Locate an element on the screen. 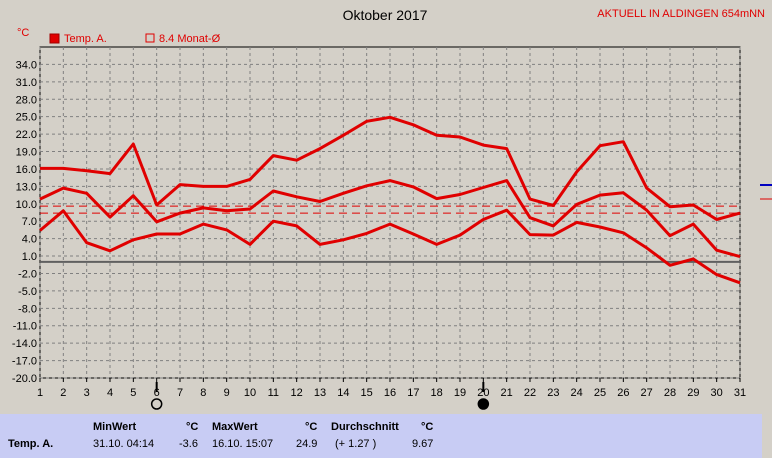 The height and width of the screenshot is (458, 772). avg-header: Durchschnitt is located at coordinates (365, 427).